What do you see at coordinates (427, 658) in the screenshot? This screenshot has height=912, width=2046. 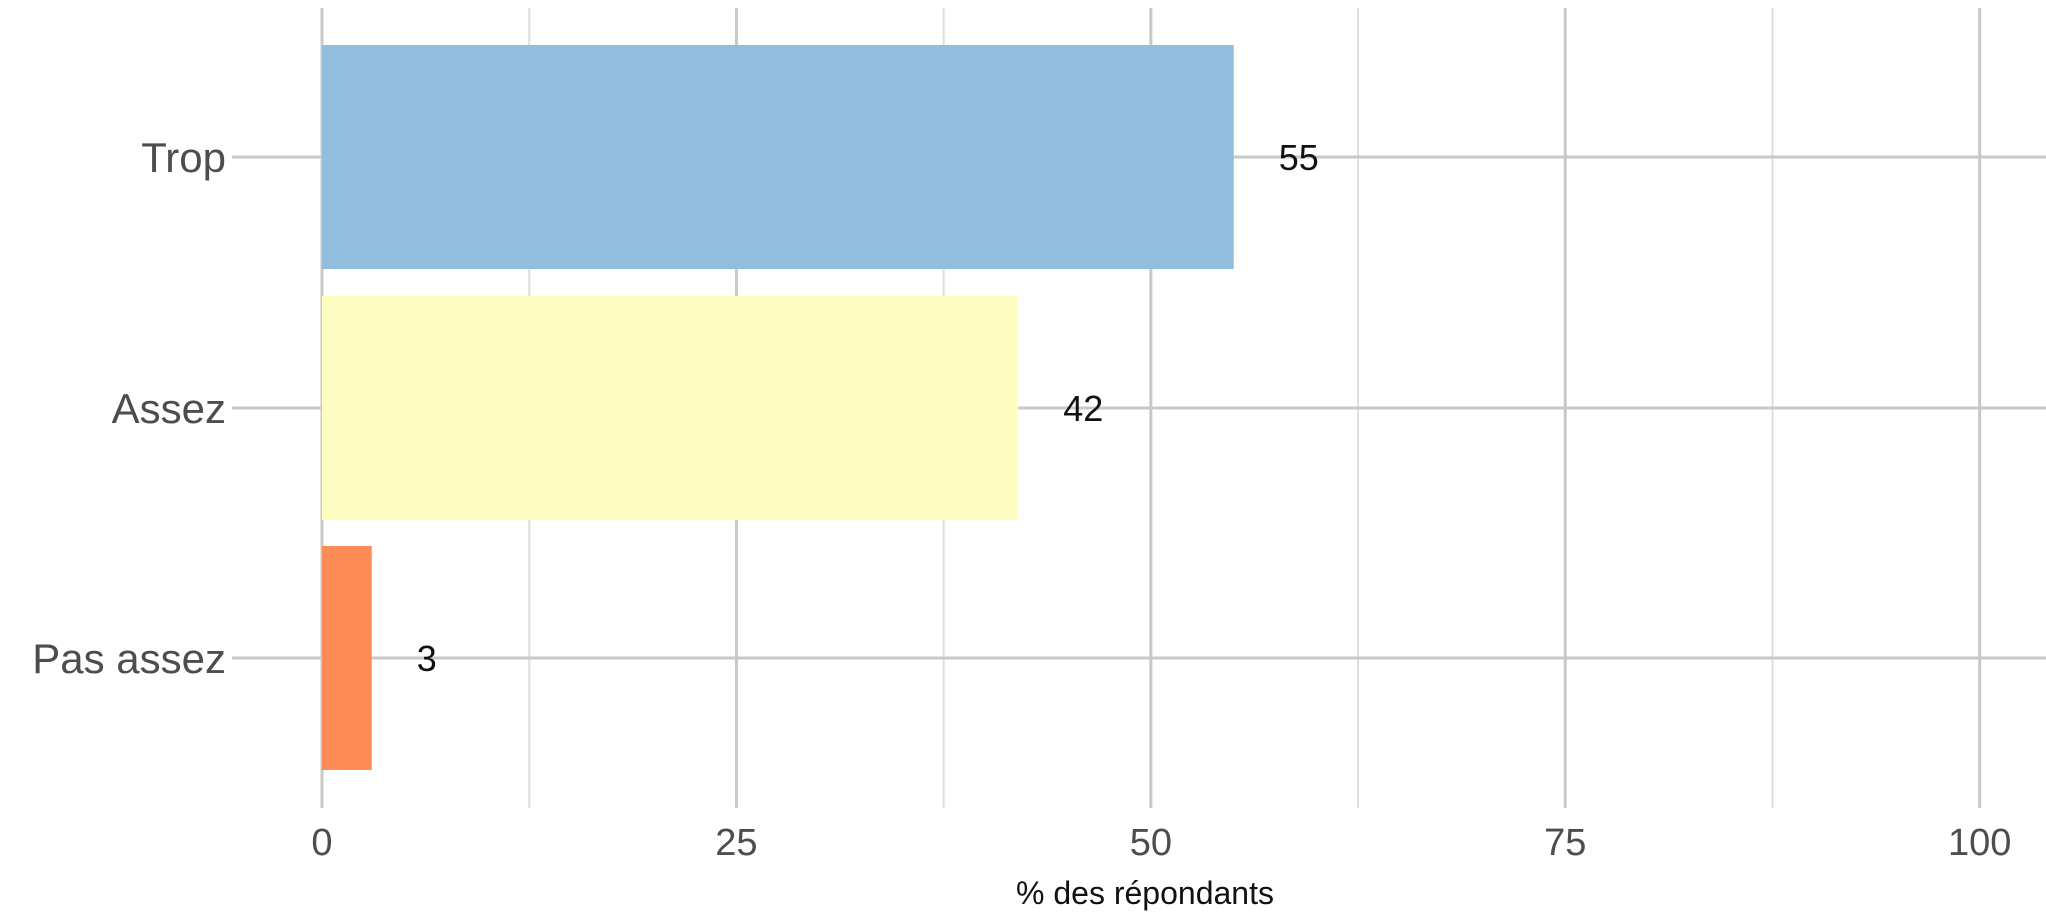 I see `data-label: 3` at bounding box center [427, 658].